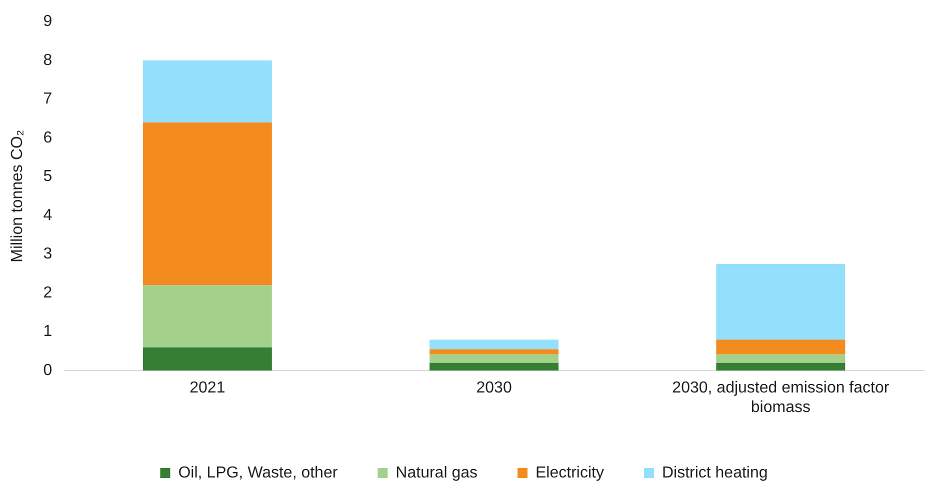 The image size is (934, 491). Describe the element at coordinates (715, 473) in the screenshot. I see `legend-label: District heating` at that location.